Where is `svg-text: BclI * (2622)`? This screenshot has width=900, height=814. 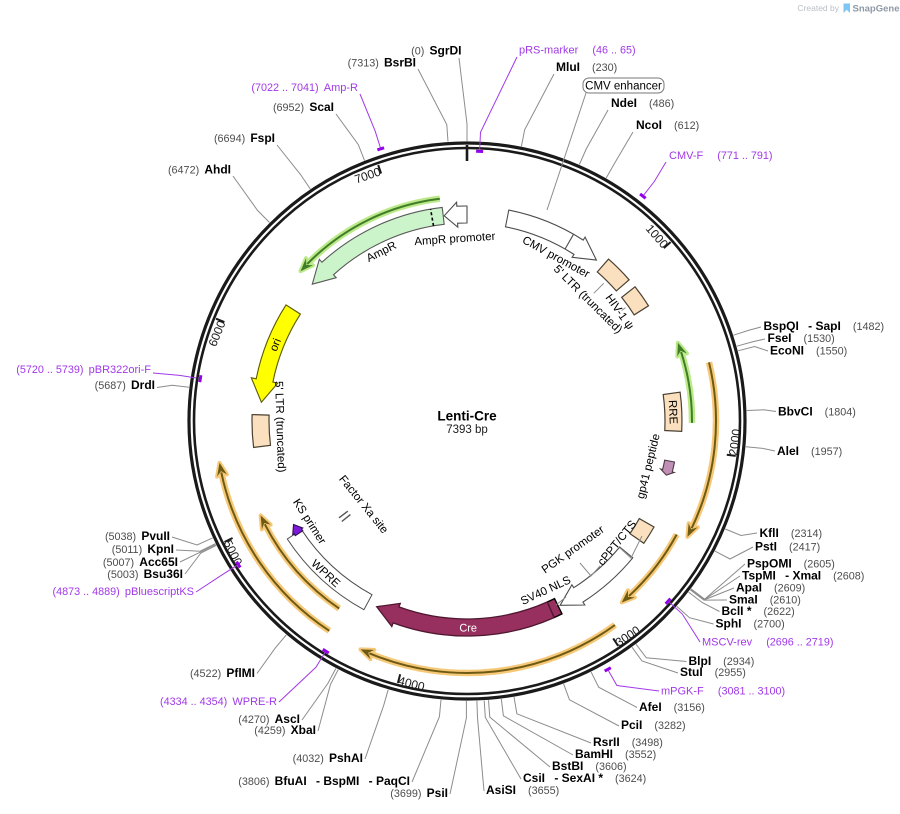 svg-text: BclI * (2622) is located at coordinates (758, 611).